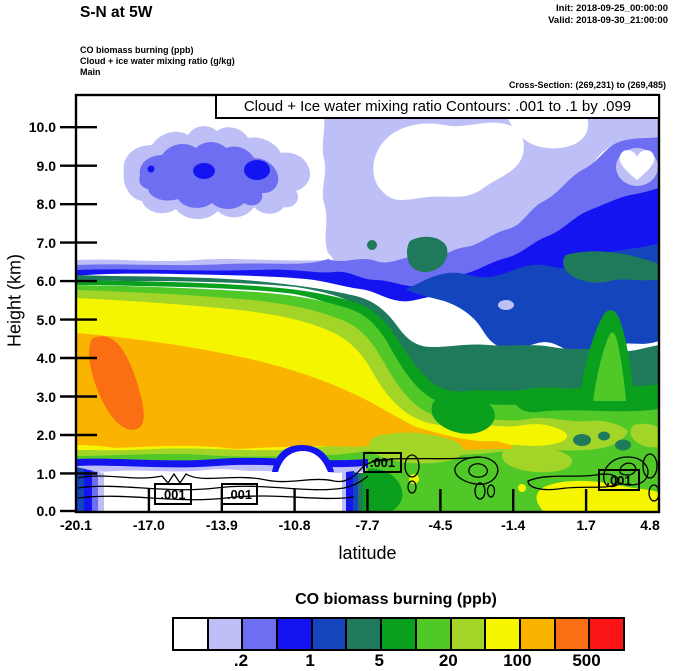 The image size is (674, 671). I want to click on white-heart-hole, so click(637, 165).